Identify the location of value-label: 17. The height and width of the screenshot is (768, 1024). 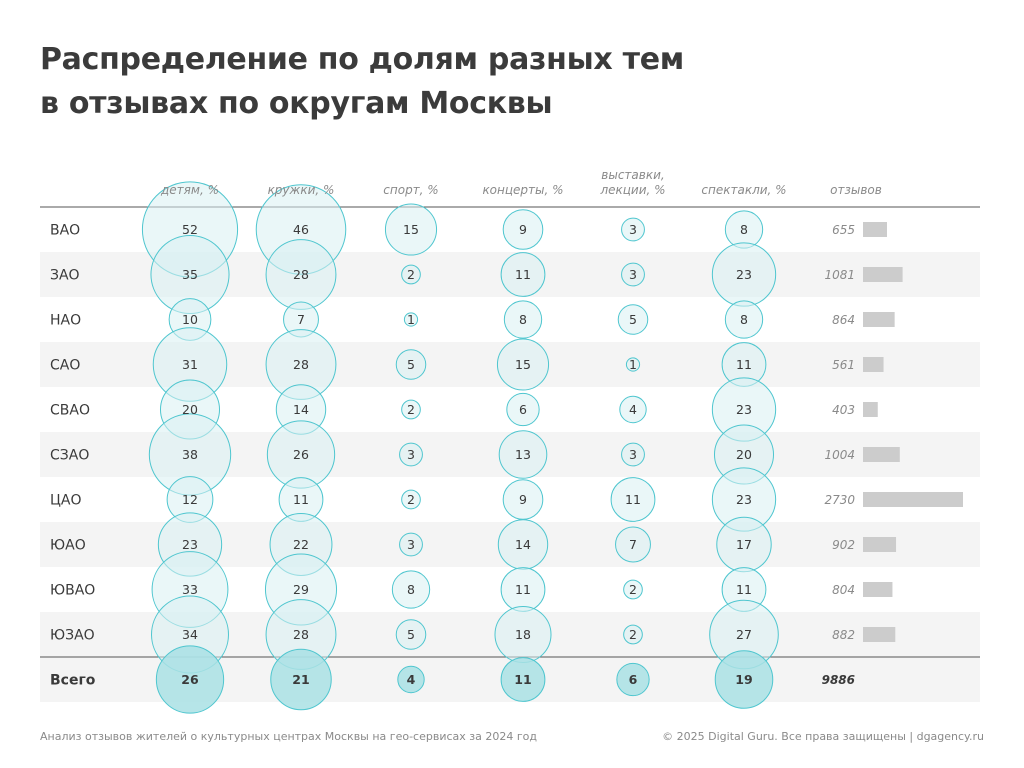
(744, 544).